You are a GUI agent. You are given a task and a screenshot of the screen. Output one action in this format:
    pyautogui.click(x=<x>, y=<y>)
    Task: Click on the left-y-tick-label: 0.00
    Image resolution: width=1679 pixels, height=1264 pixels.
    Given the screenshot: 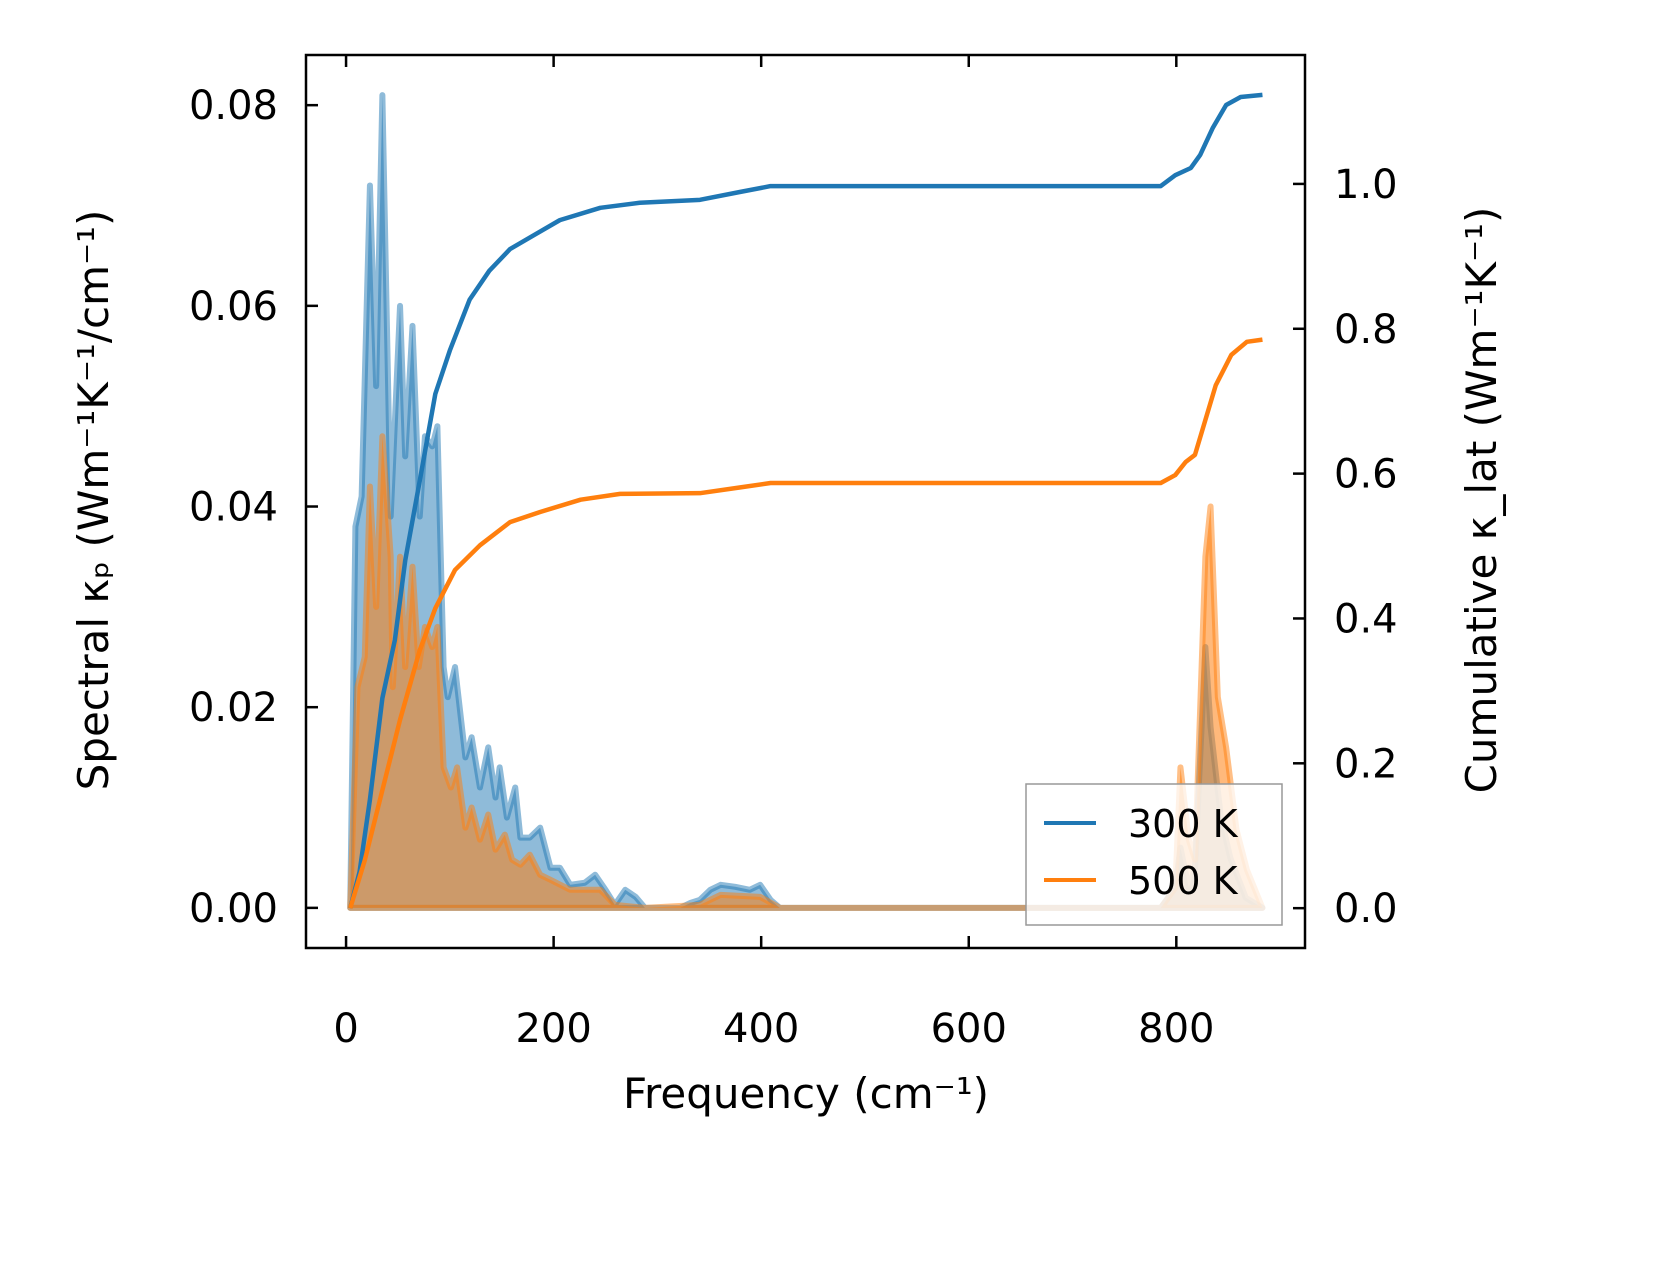 What is the action you would take?
    pyautogui.click(x=233, y=909)
    